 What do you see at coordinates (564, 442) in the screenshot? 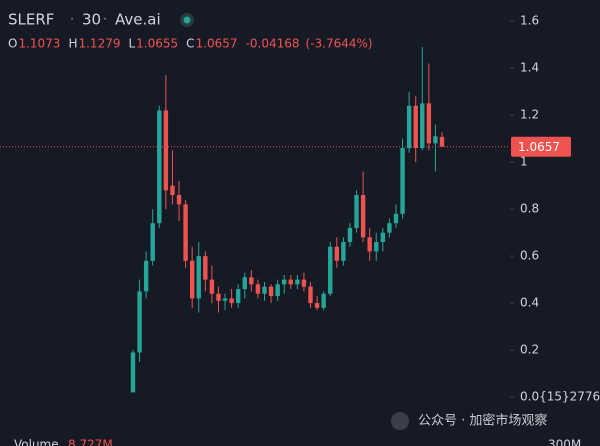
I see `volume-axis-label: 300M` at bounding box center [564, 442].